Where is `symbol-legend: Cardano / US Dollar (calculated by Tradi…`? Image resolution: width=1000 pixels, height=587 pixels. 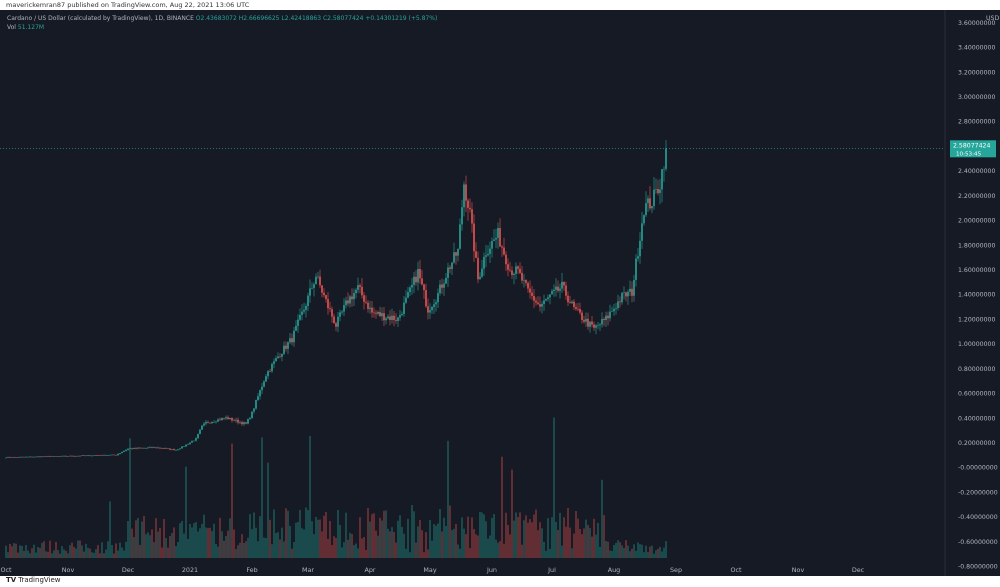
symbol-legend: Cardano / US Dollar (calculated by Tradi… is located at coordinates (222, 18).